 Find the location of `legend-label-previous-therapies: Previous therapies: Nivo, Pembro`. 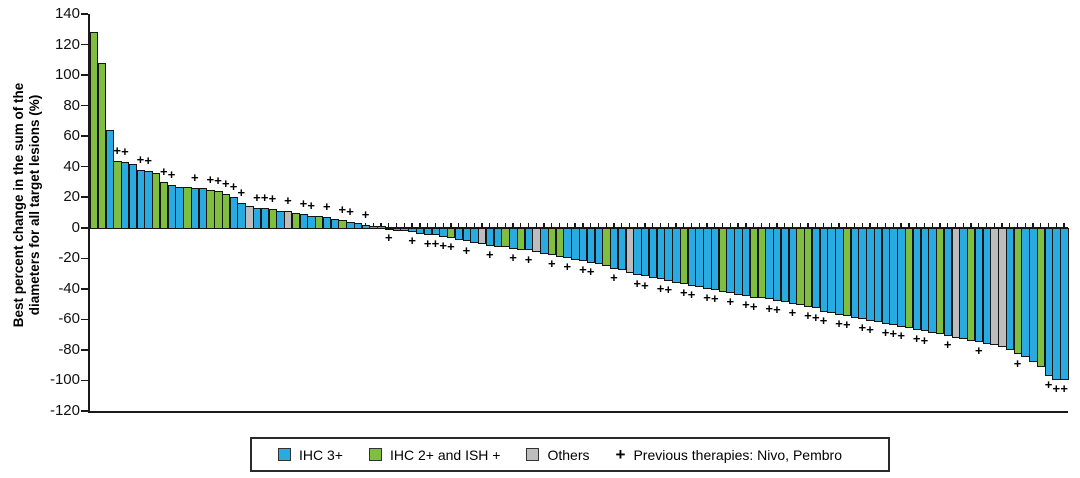

legend-label-previous-therapies: Previous therapies: Nivo, Pembro is located at coordinates (737, 454).